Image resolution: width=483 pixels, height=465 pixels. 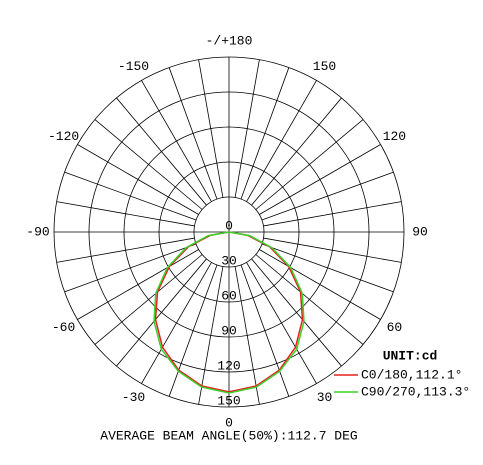 I want to click on angle-label: 30, so click(x=325, y=397).